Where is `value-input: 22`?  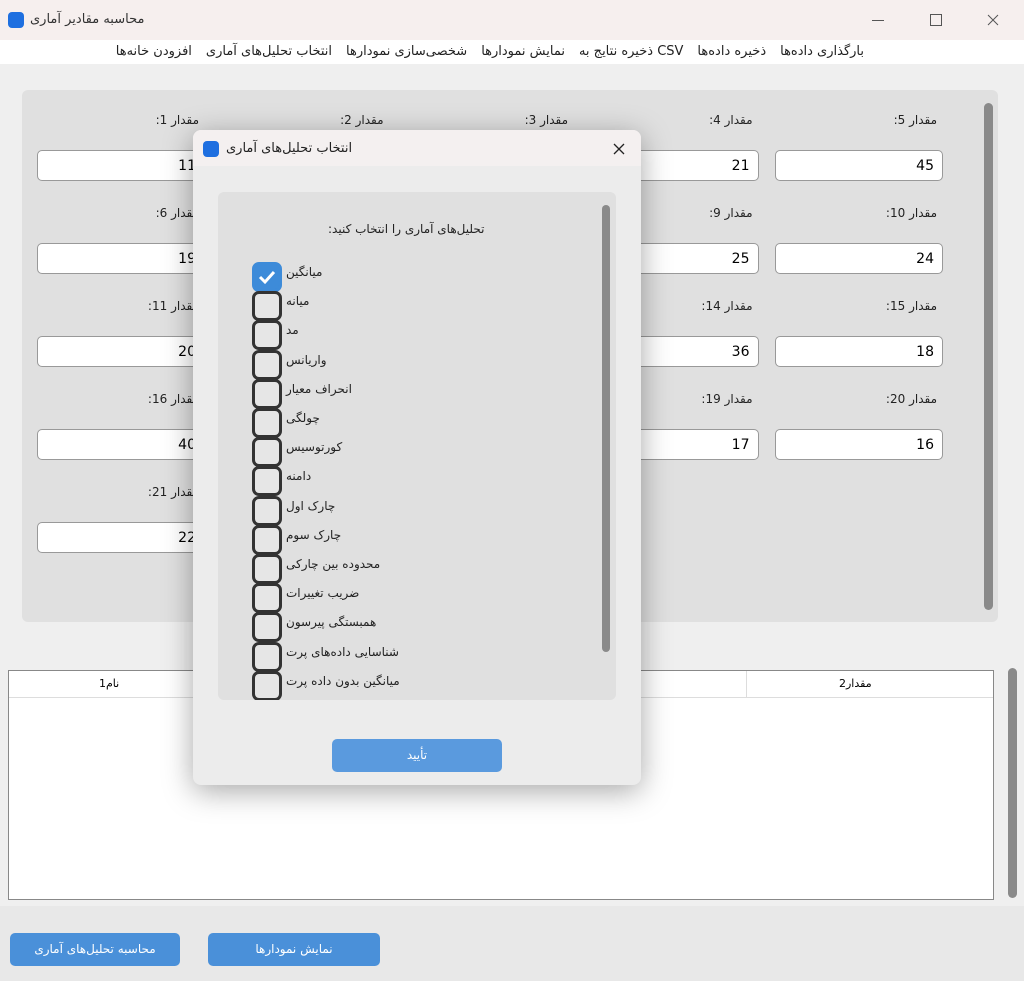 value-input: 22 is located at coordinates (121, 537).